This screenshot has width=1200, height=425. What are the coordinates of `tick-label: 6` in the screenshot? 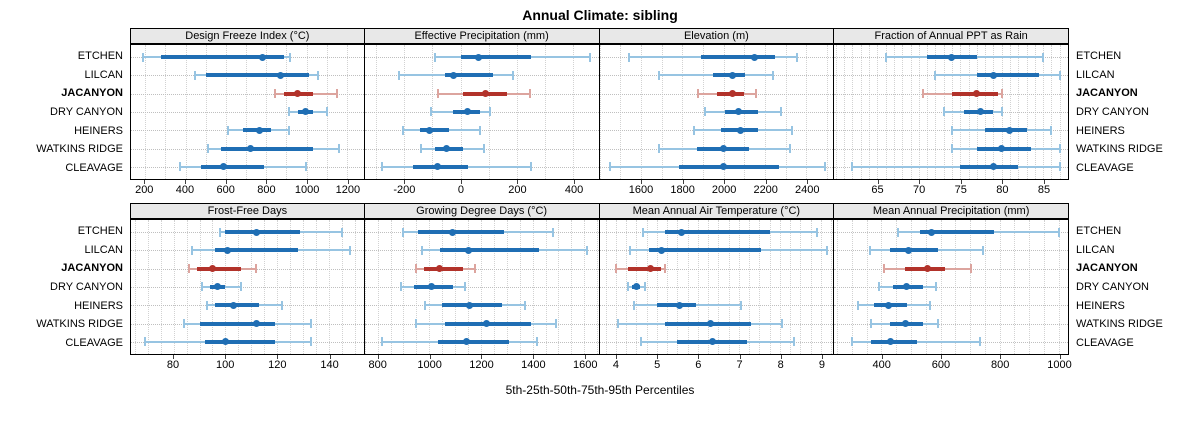 It's located at (698, 365).